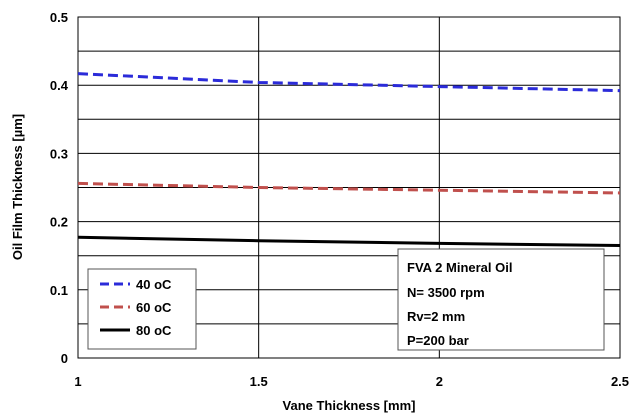 The width and height of the screenshot is (632, 416). Describe the element at coordinates (77, 381) in the screenshot. I see `x-tick-label: 1` at that location.